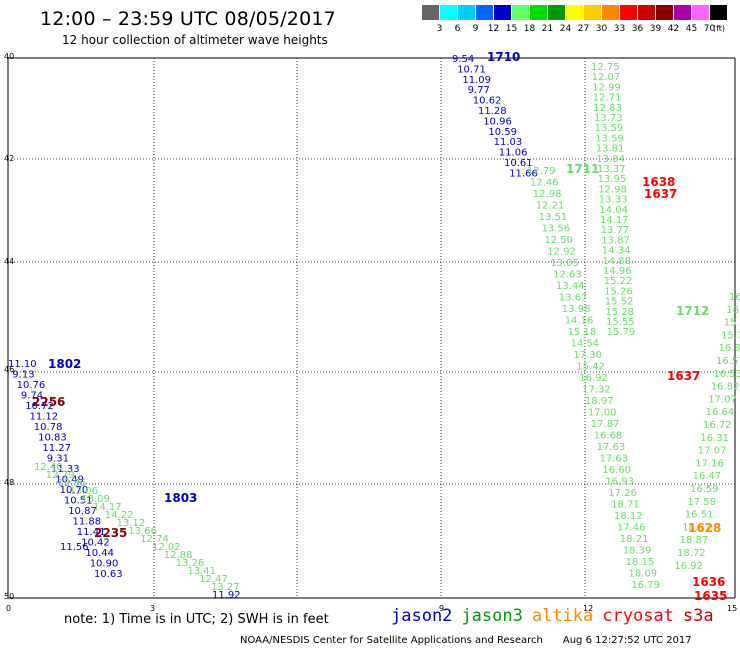 This screenshot has height=650, width=740. I want to click on wave-height-value: 15.42, so click(590, 367).